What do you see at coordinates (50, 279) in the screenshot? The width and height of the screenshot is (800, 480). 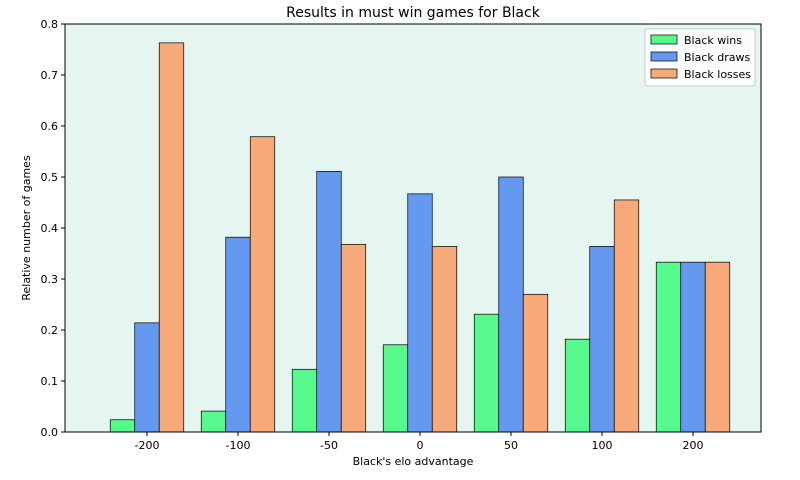 I see `y-tick-label: 0.3` at bounding box center [50, 279].